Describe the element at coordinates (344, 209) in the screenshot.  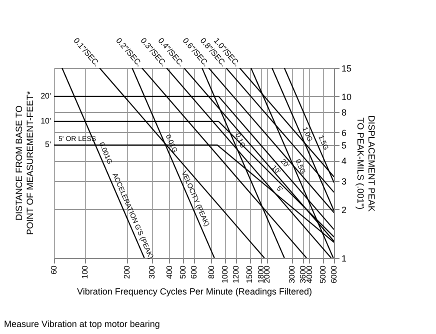
I see `y-tick-label: 2` at that location.